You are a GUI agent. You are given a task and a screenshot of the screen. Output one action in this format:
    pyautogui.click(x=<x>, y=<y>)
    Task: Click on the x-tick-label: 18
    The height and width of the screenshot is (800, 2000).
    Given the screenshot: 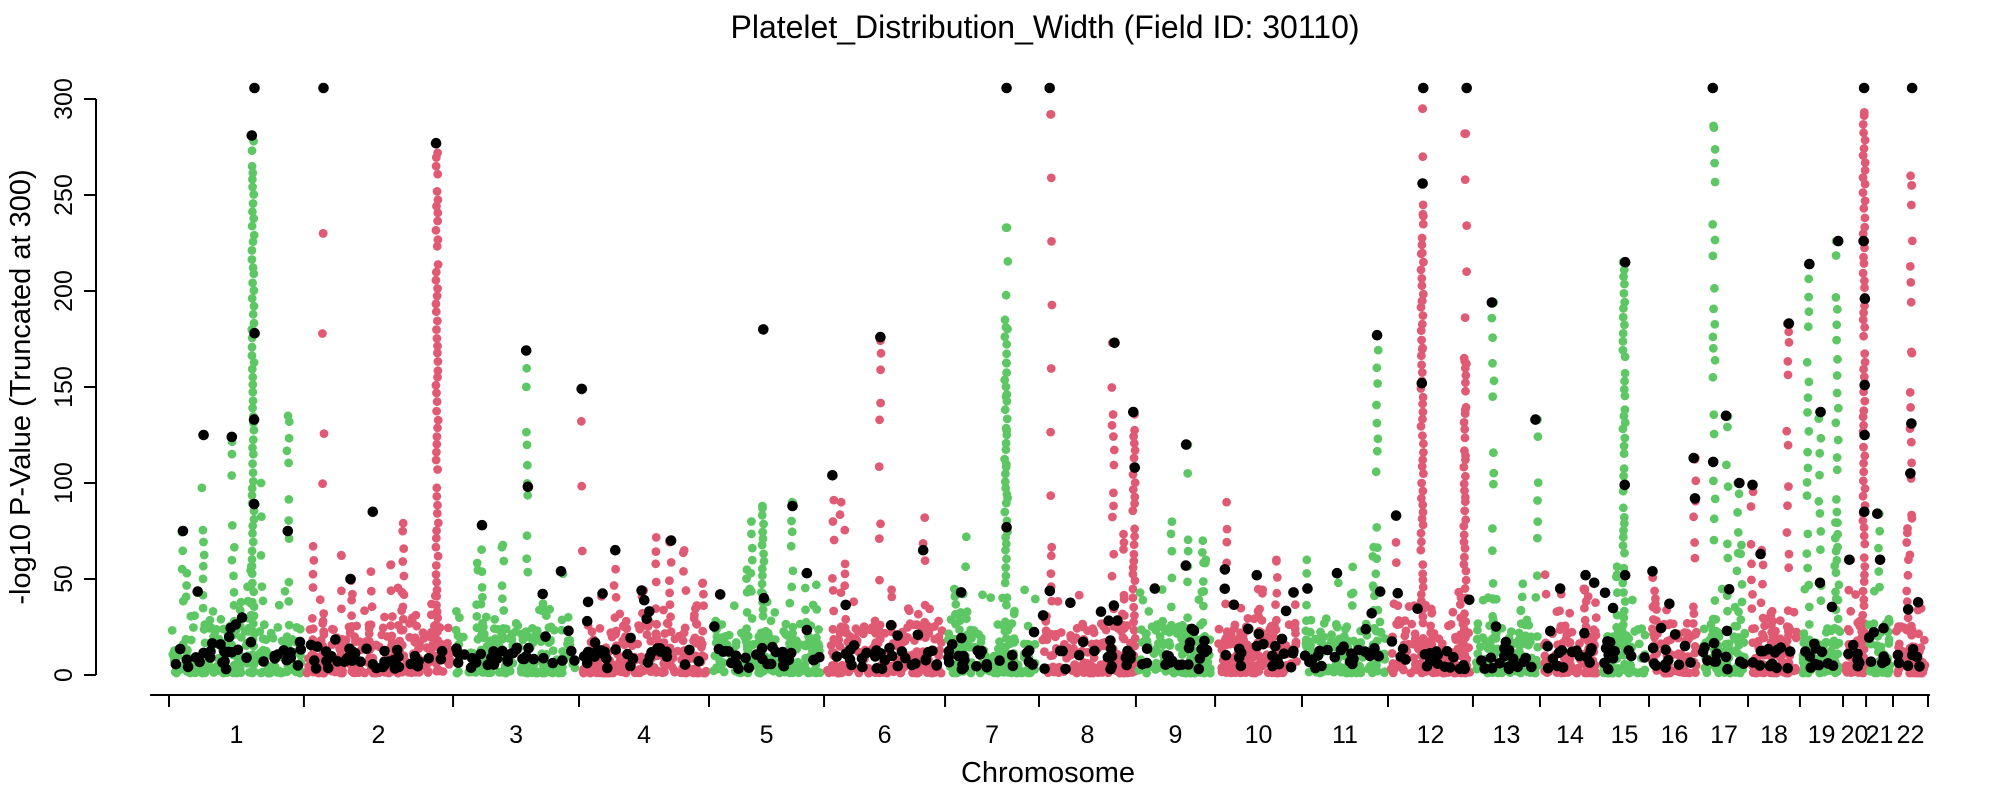 What is the action you would take?
    pyautogui.click(x=1774, y=735)
    